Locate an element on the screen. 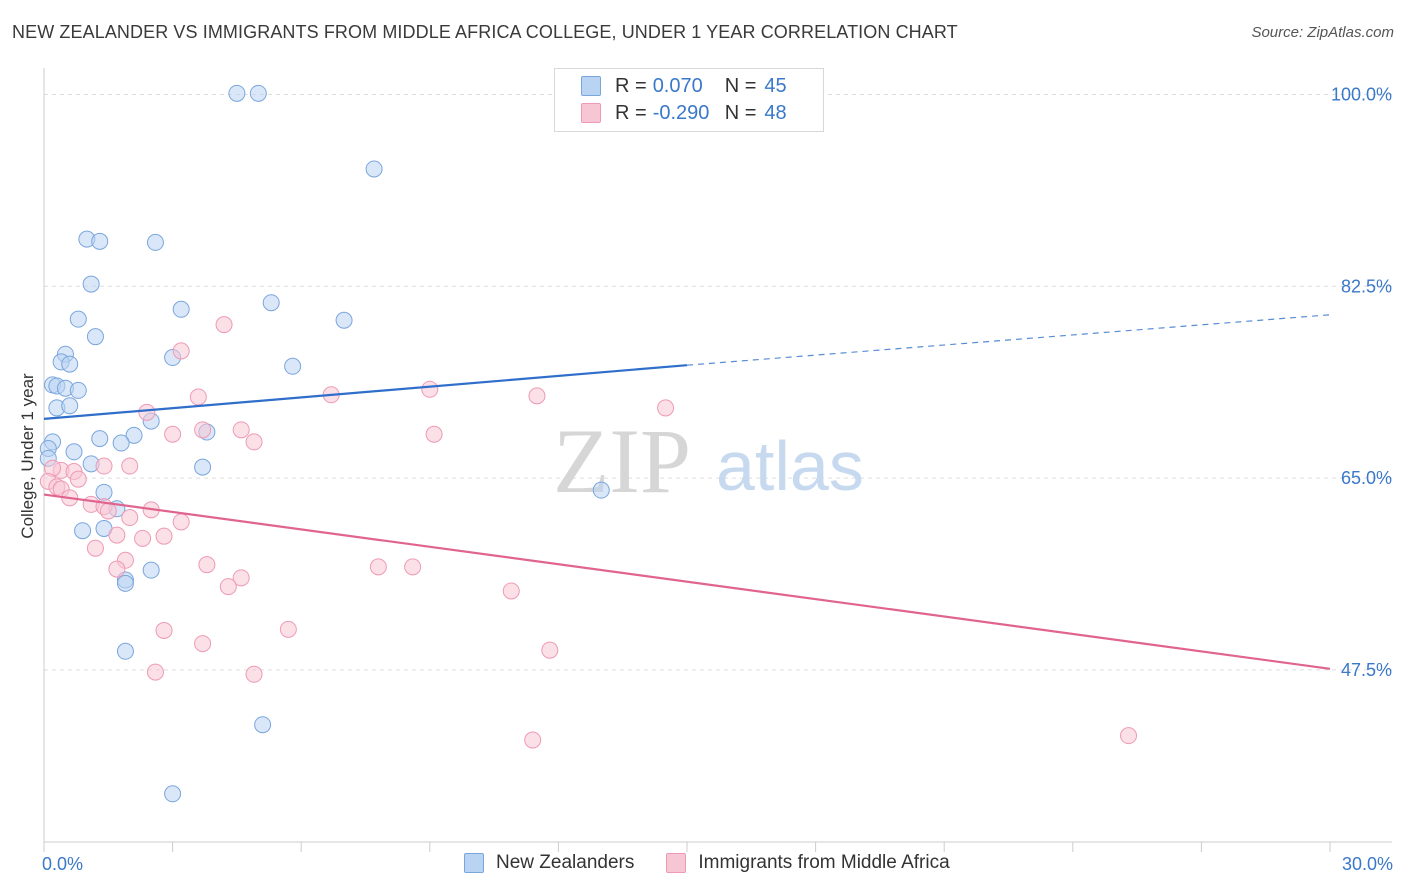  watermark-zip: ZIP is located at coordinates (622, 461).